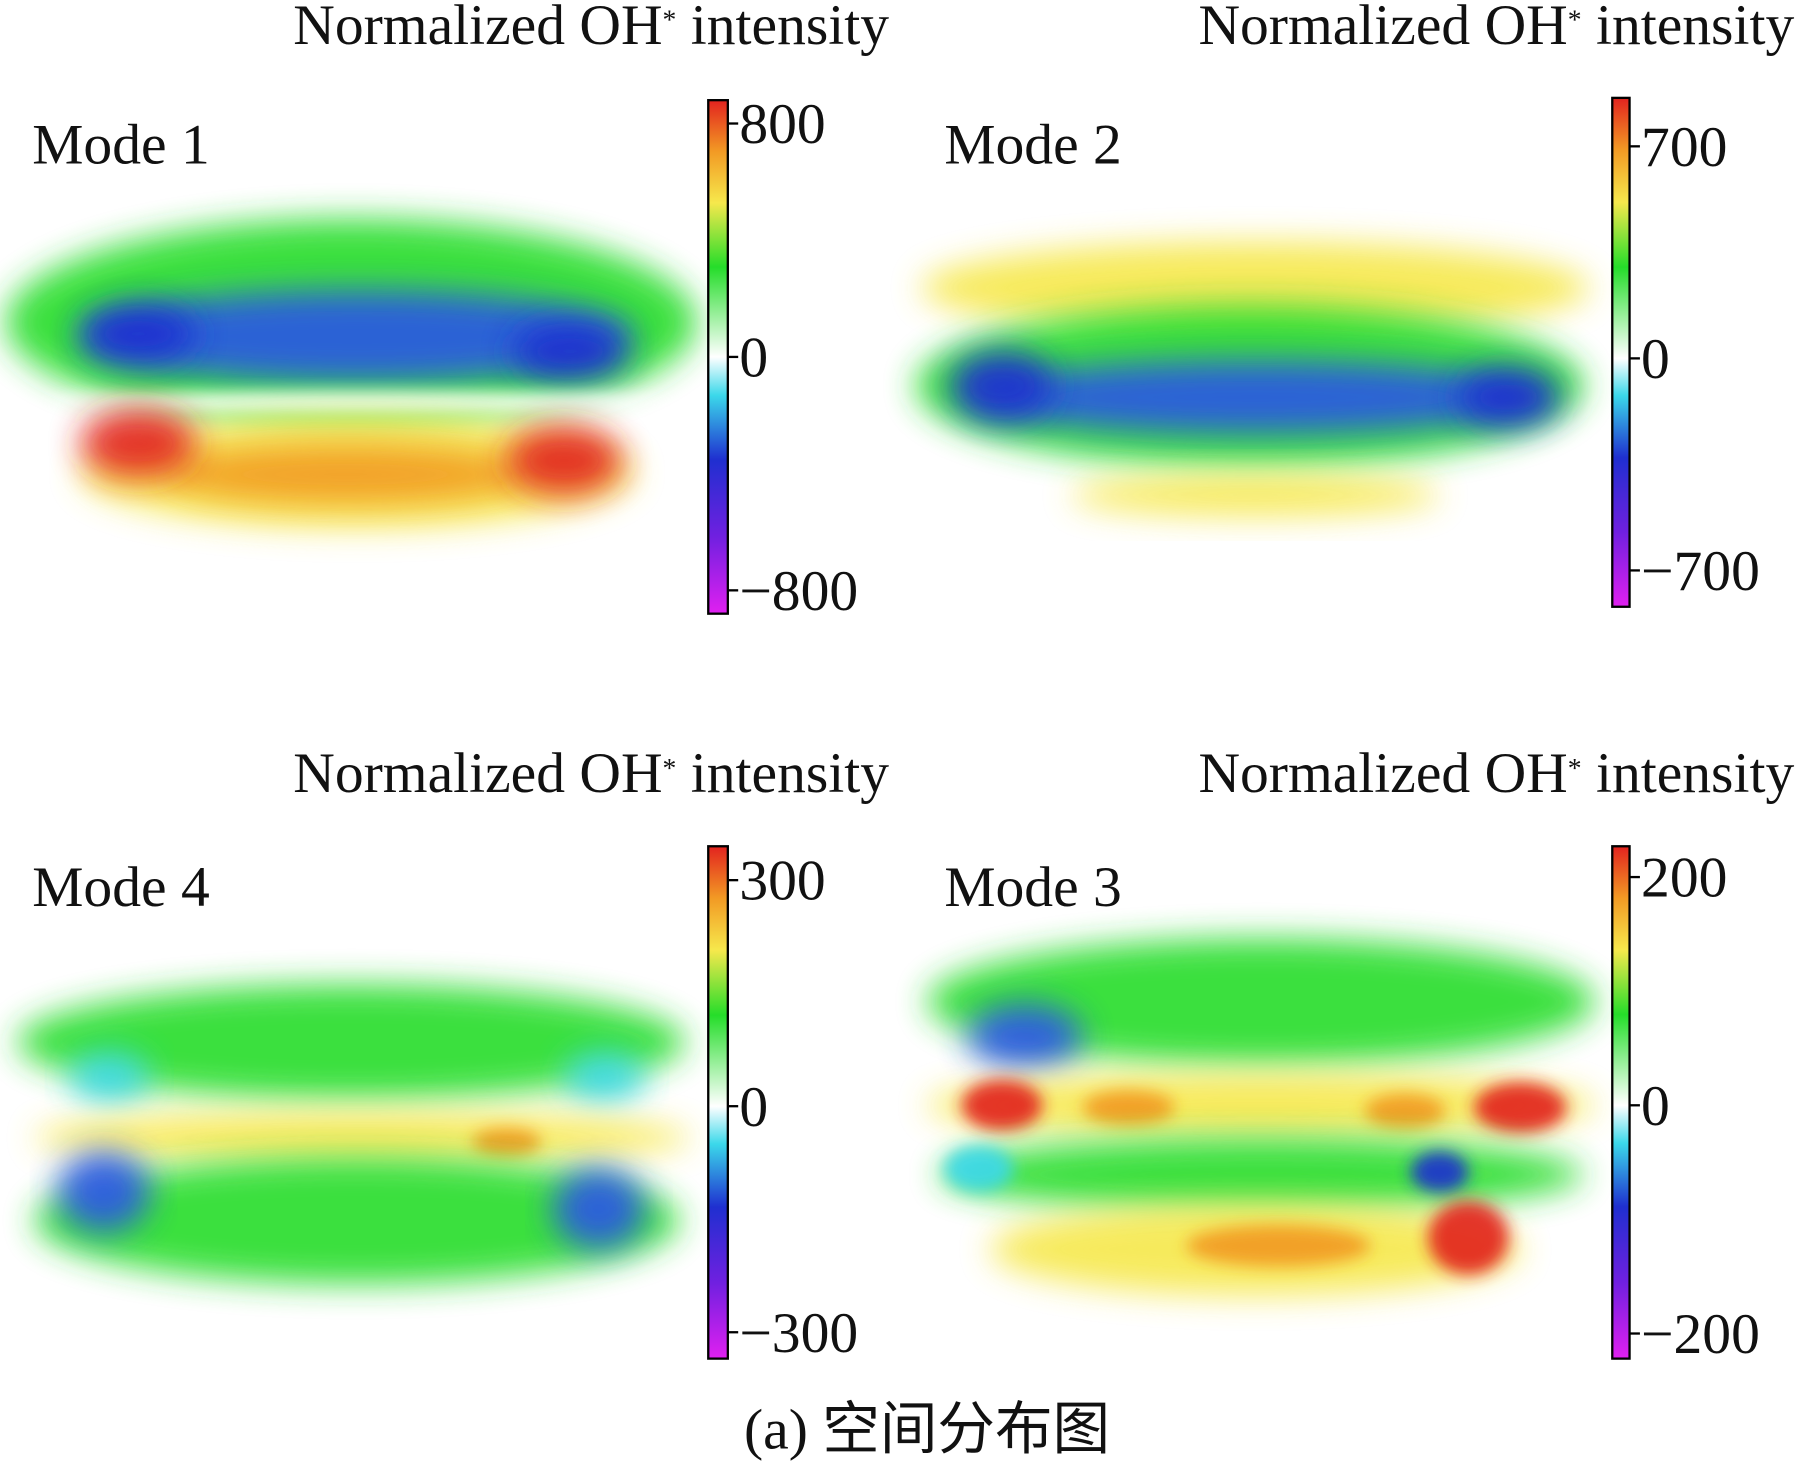  What do you see at coordinates (782, 124) in the screenshot?
I see `colorbar-tick-label: 800` at bounding box center [782, 124].